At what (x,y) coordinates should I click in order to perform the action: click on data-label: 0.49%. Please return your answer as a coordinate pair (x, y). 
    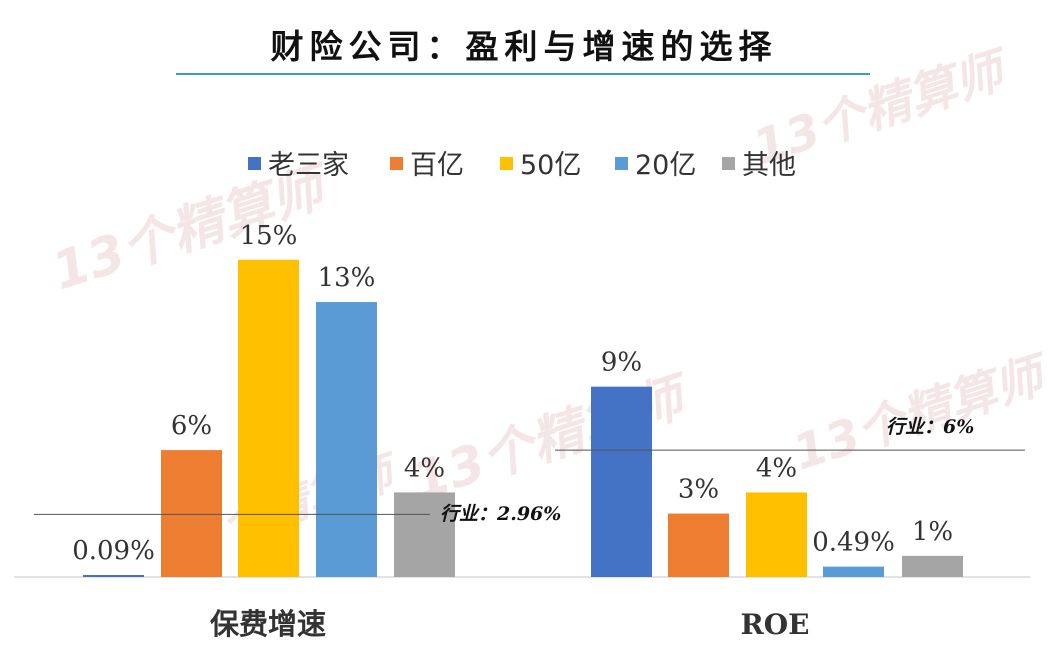
    Looking at the image, I should click on (853, 543).